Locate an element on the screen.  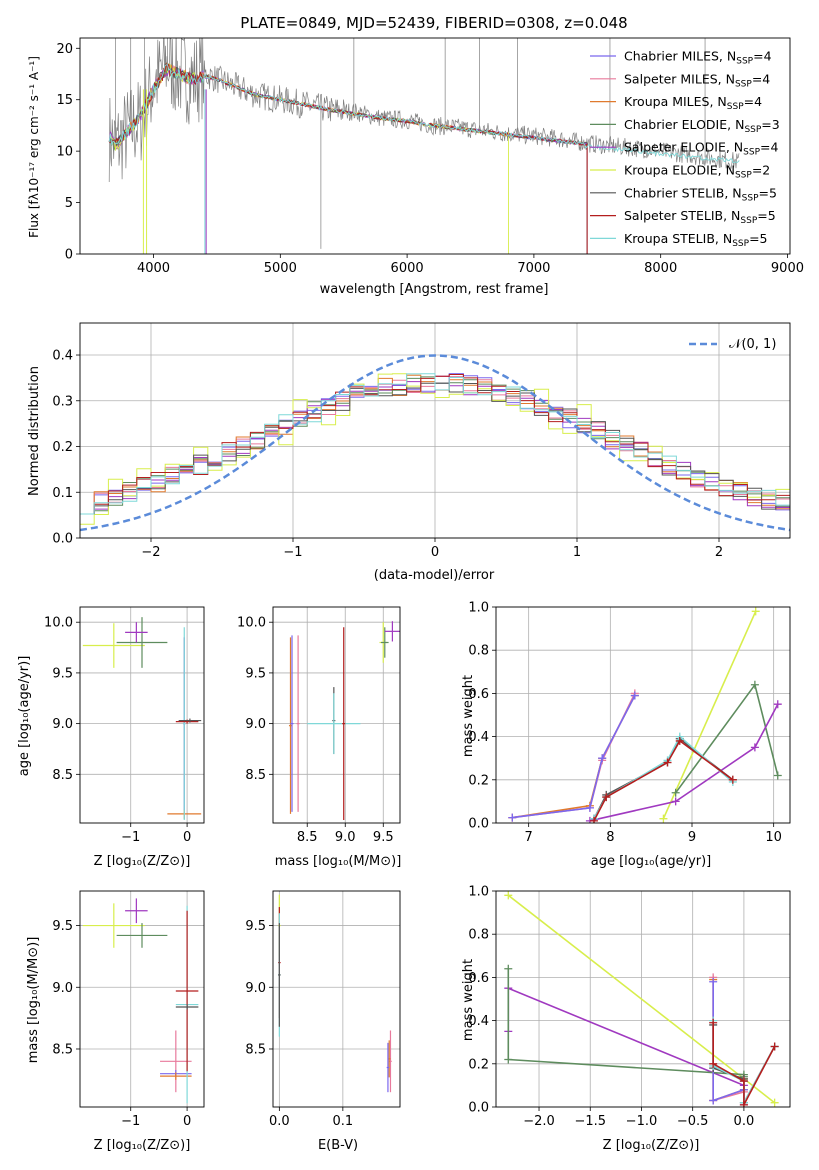
age-mass-ytick-label: 10.0 is located at coordinates (251, 623).